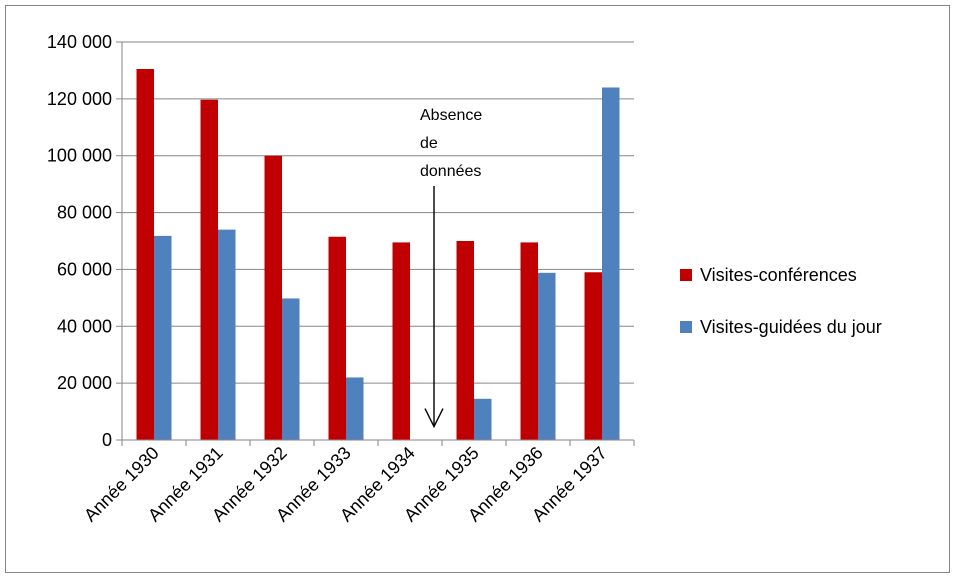 Image resolution: width=957 pixels, height=580 pixels. What do you see at coordinates (429, 143) in the screenshot?
I see `annotation-text: de` at bounding box center [429, 143].